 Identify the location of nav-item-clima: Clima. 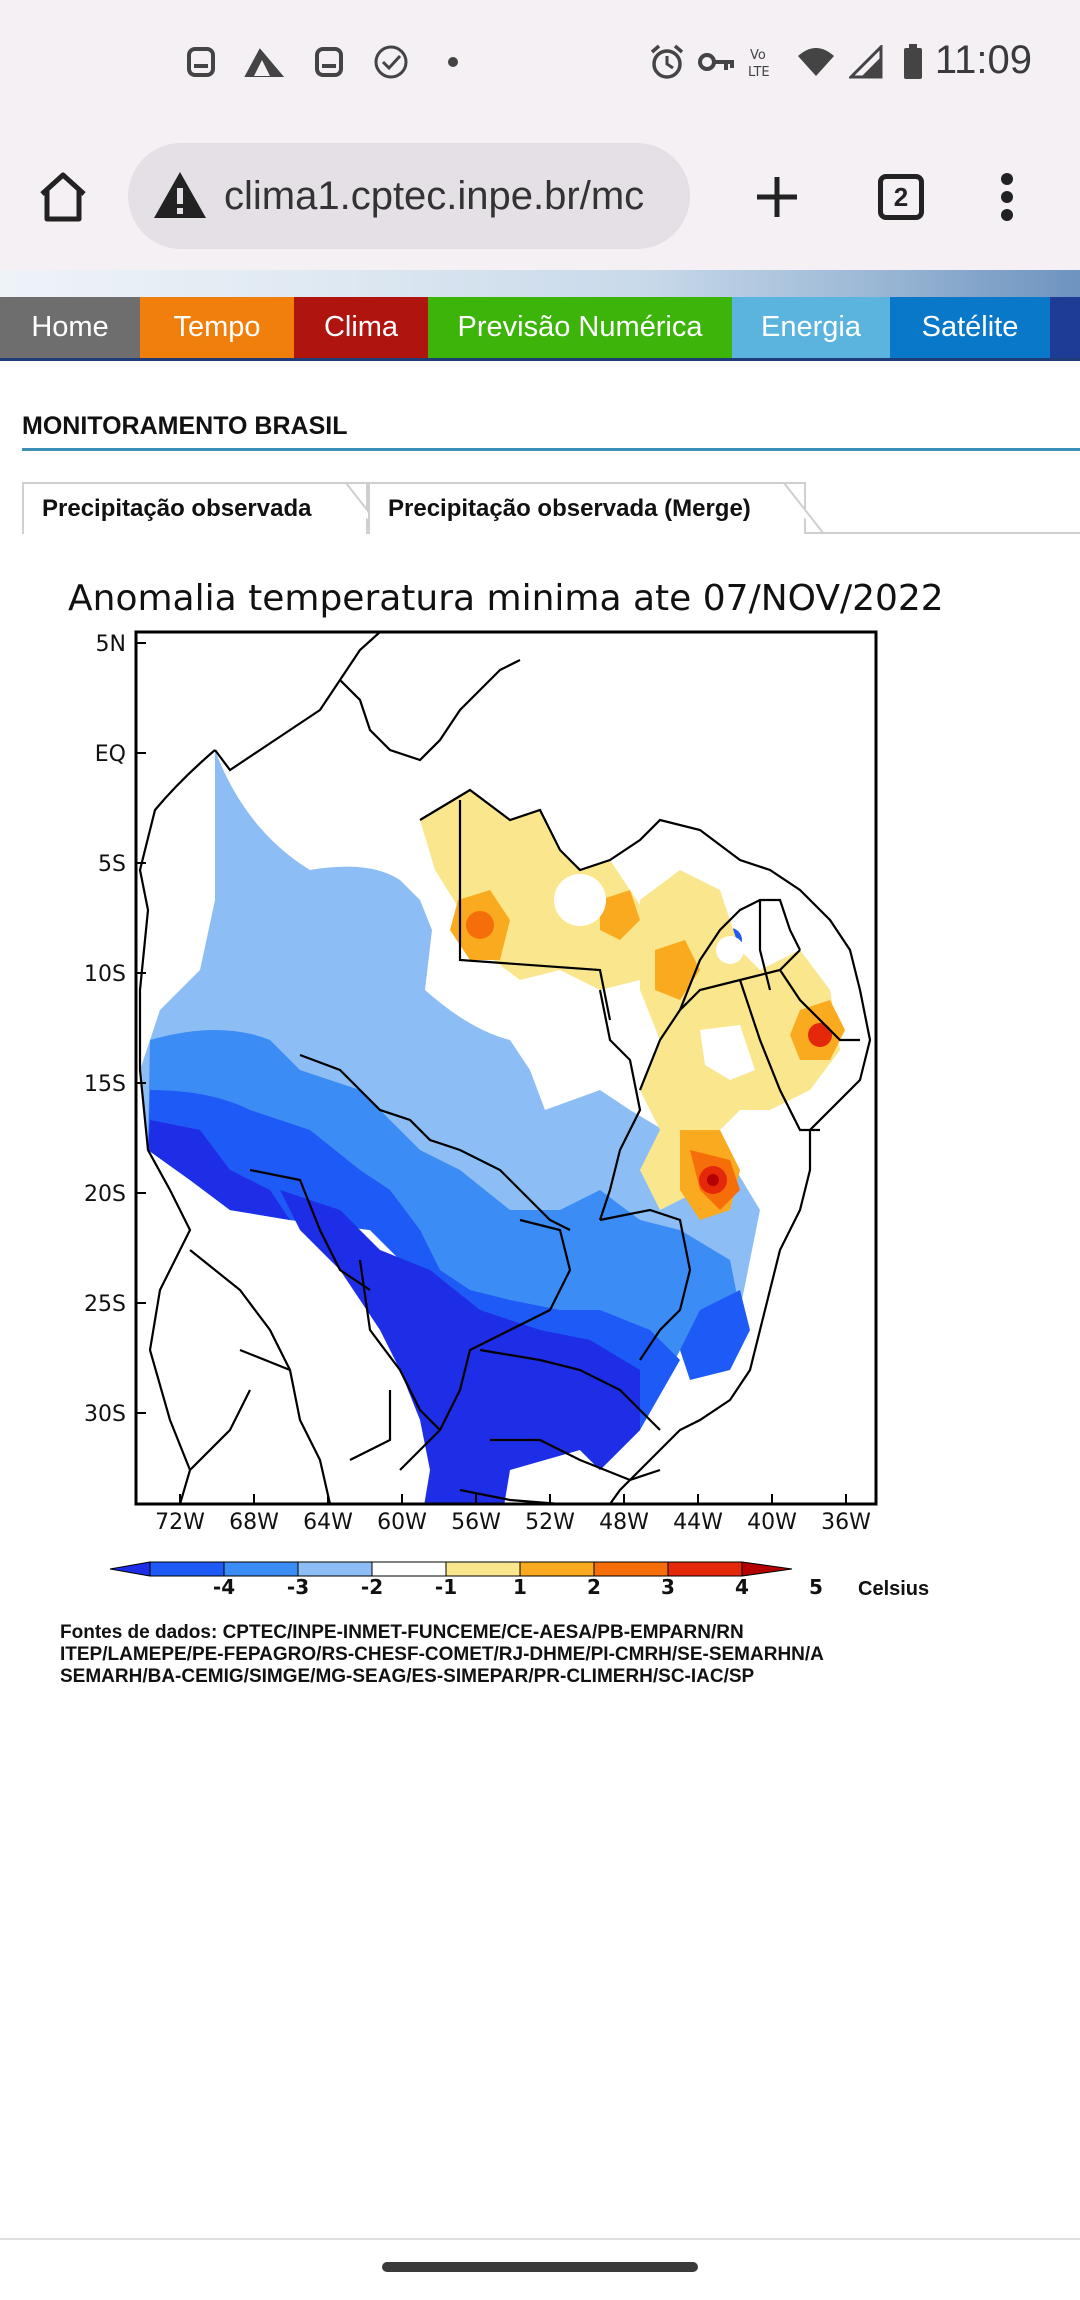
(361, 327).